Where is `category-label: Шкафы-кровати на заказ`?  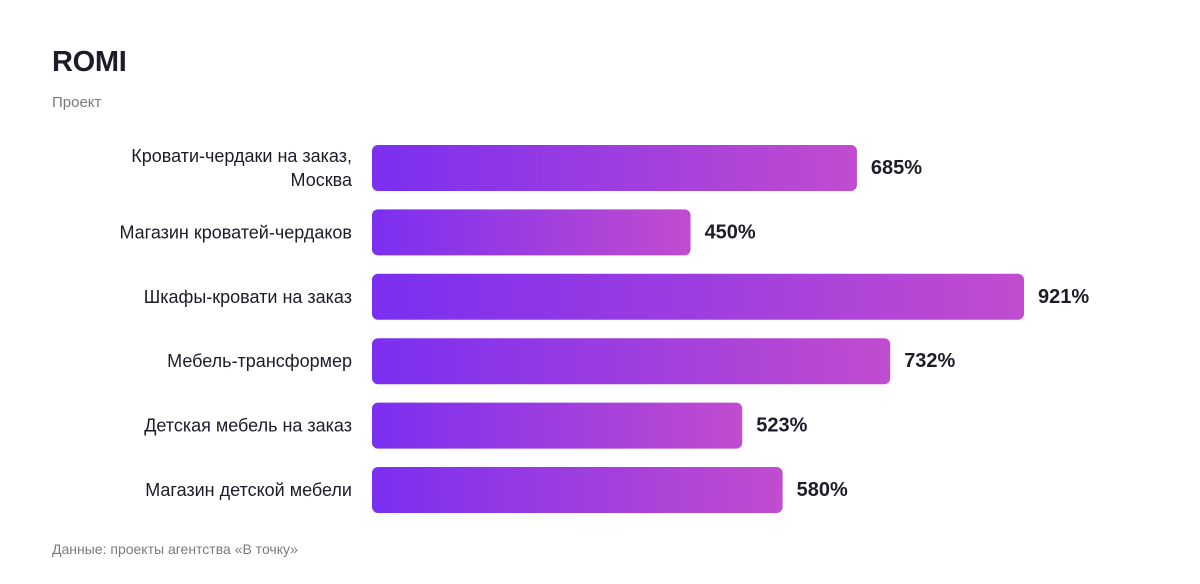
category-label: Шкафы-кровати на заказ is located at coordinates (248, 297).